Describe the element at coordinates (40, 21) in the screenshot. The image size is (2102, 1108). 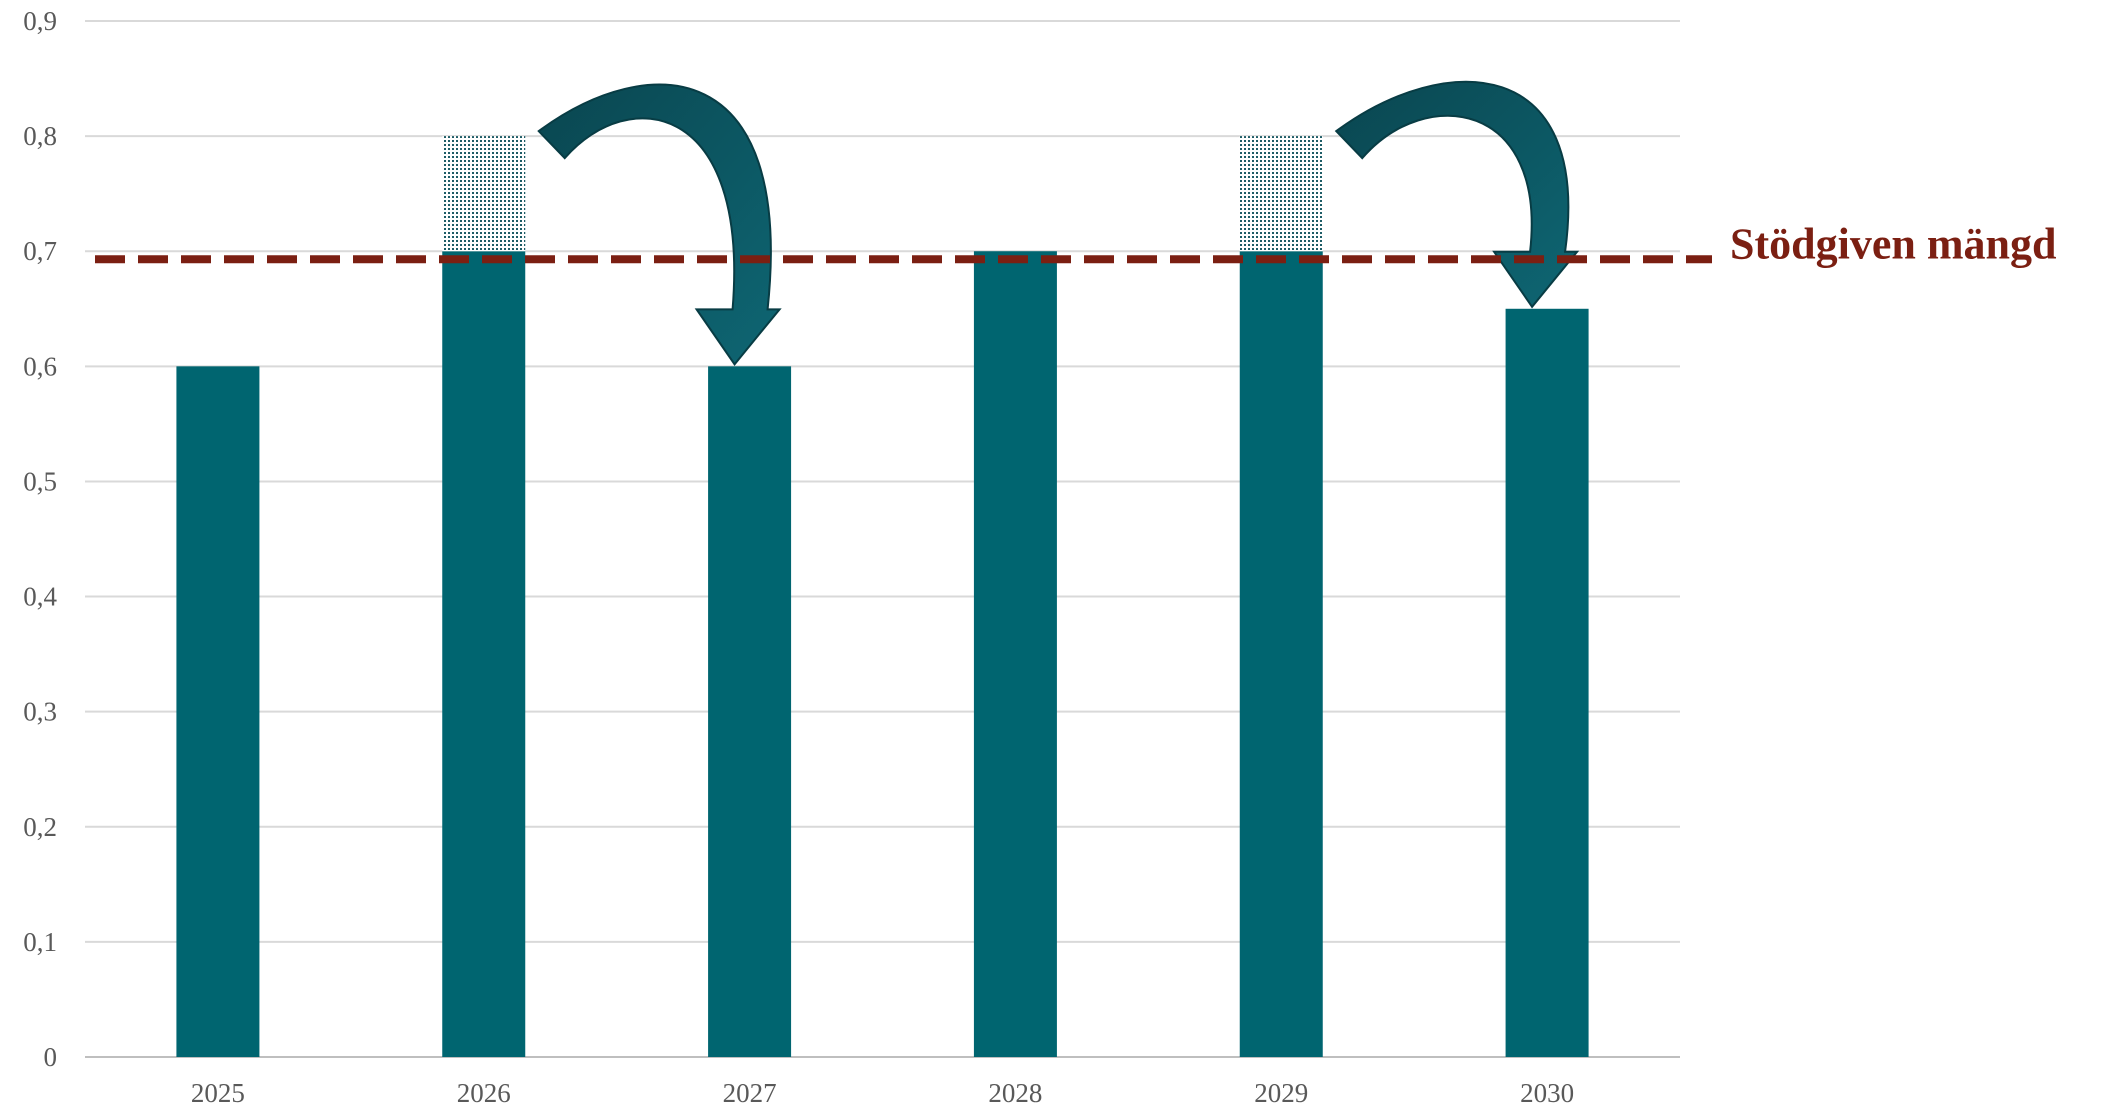
I see `y-tick-label: 0,9` at that location.